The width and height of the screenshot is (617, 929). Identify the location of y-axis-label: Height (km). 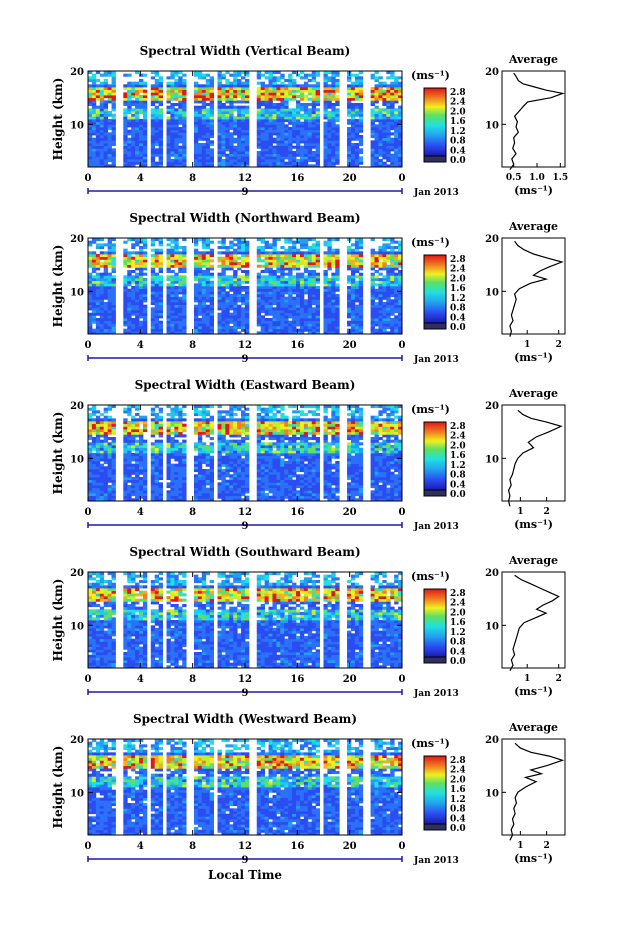
(58, 119).